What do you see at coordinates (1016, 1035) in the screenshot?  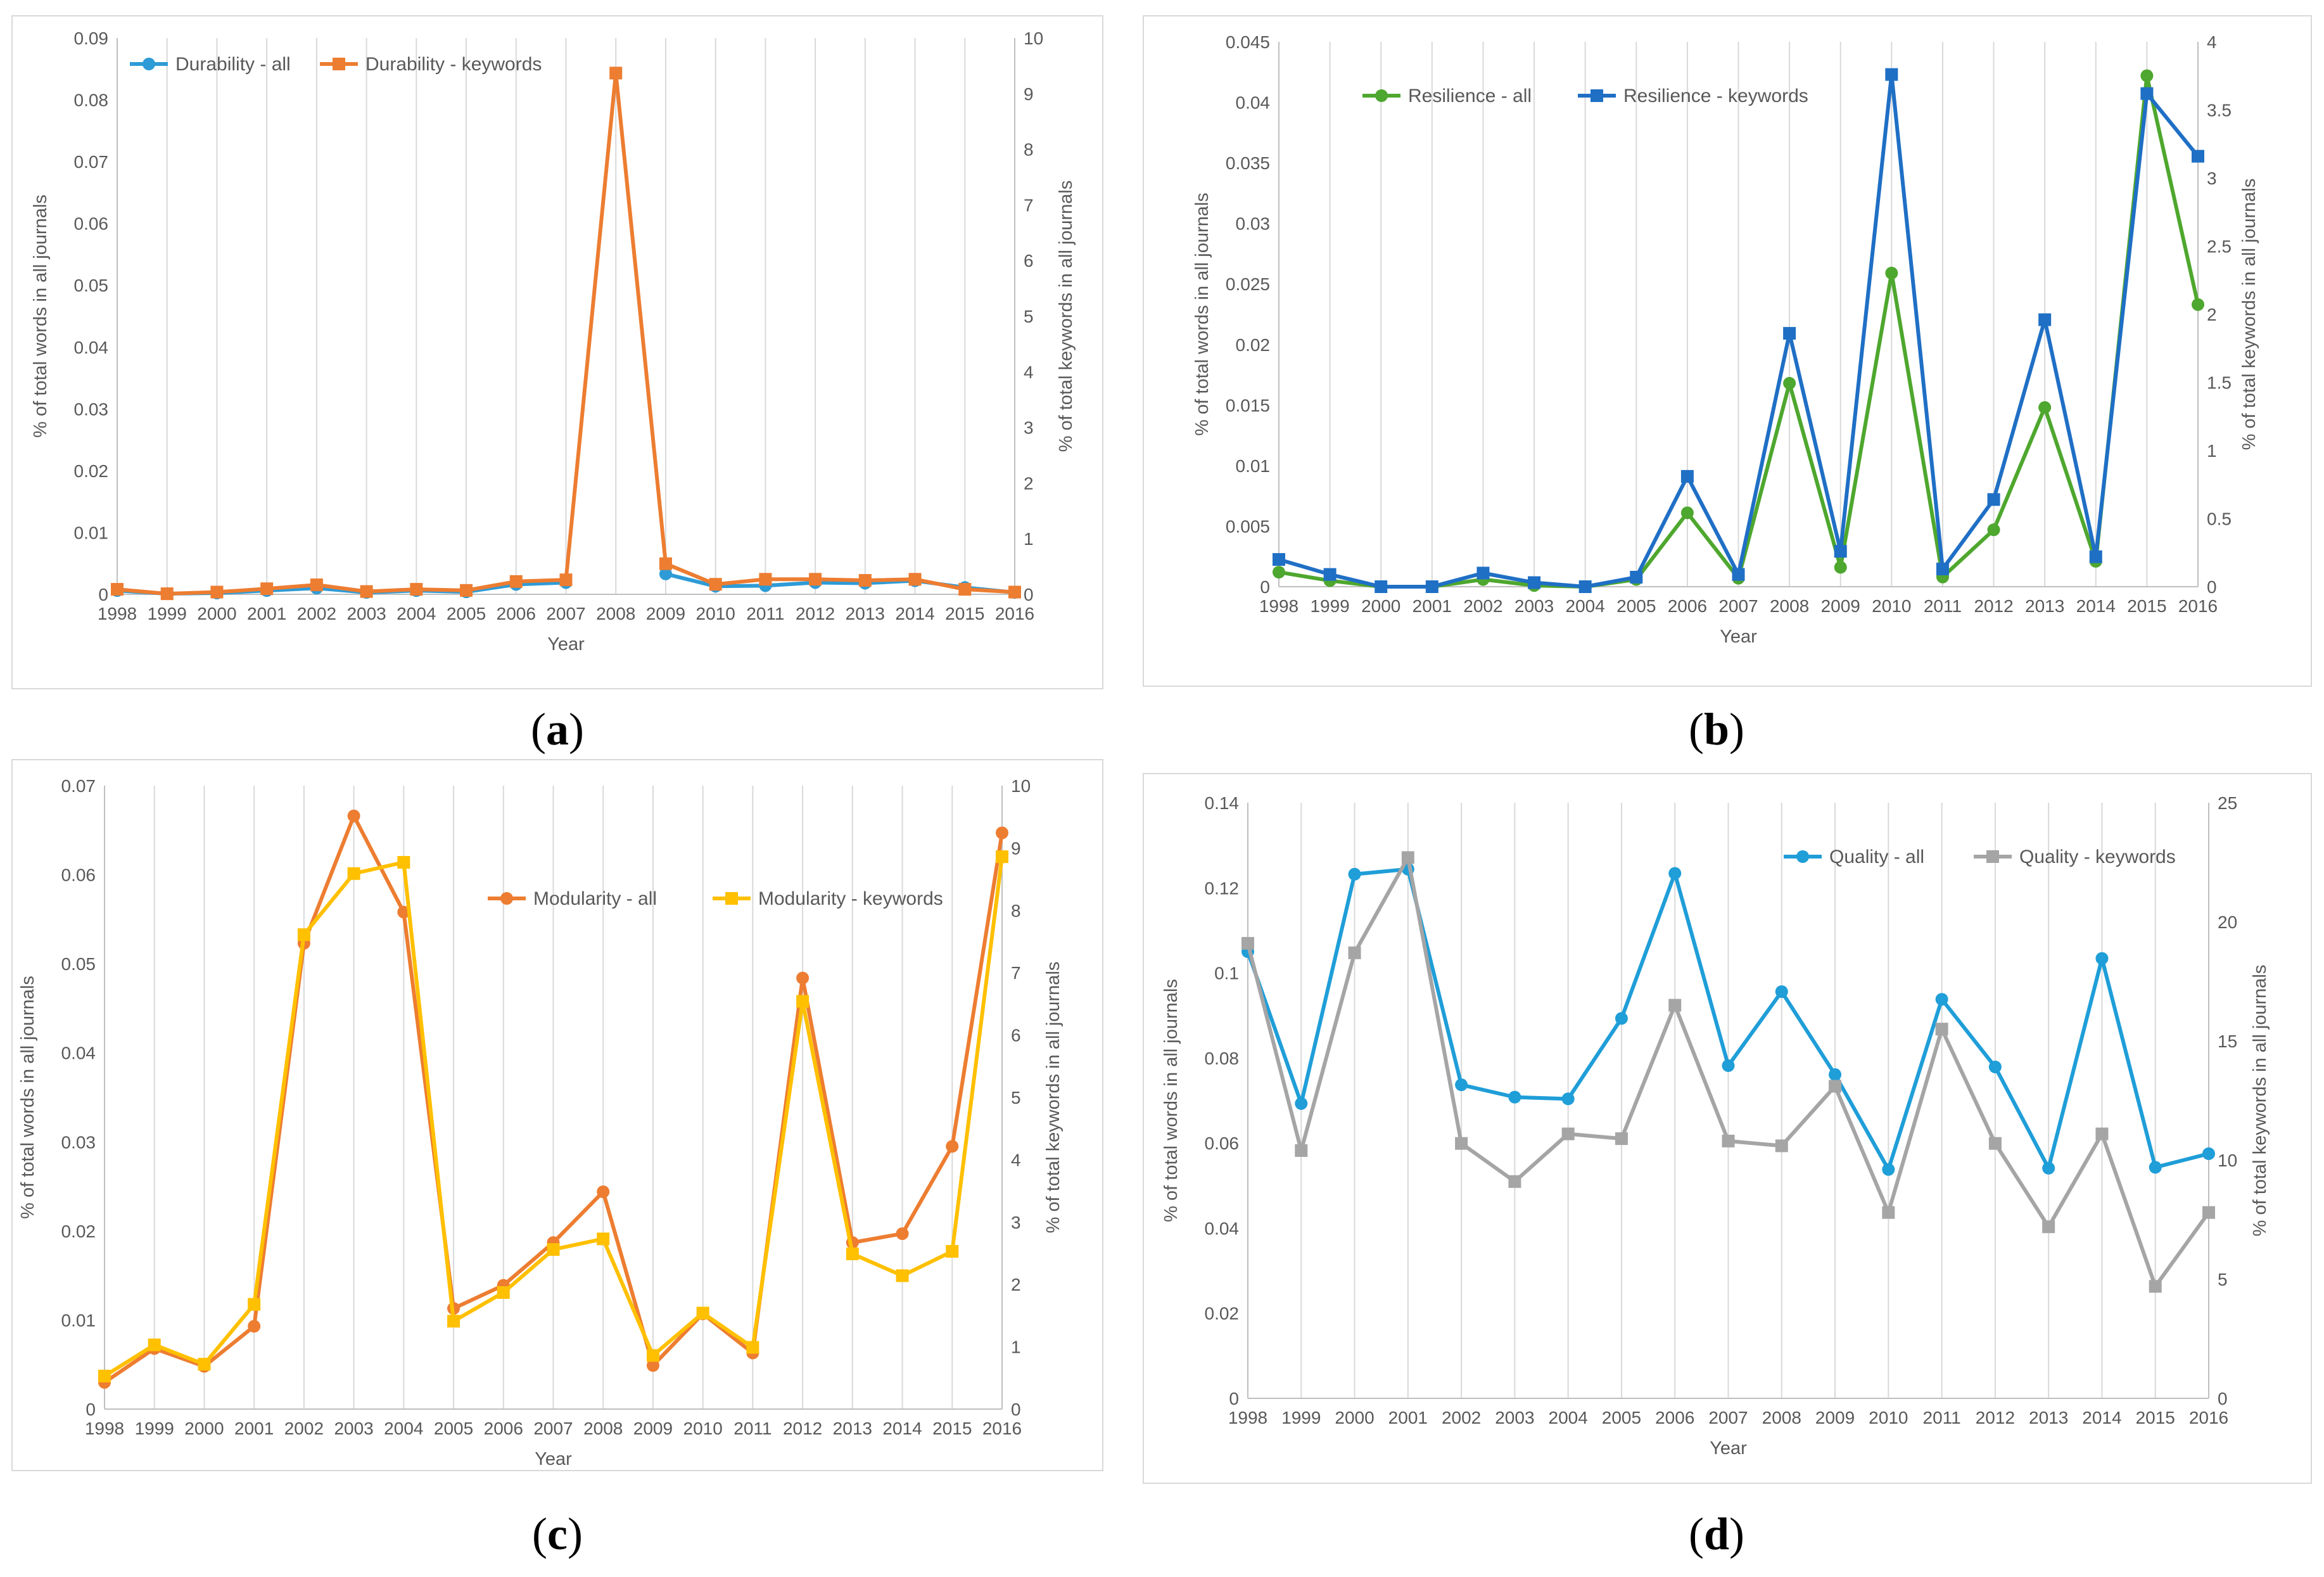 I see `y2-tick-label: 6` at bounding box center [1016, 1035].